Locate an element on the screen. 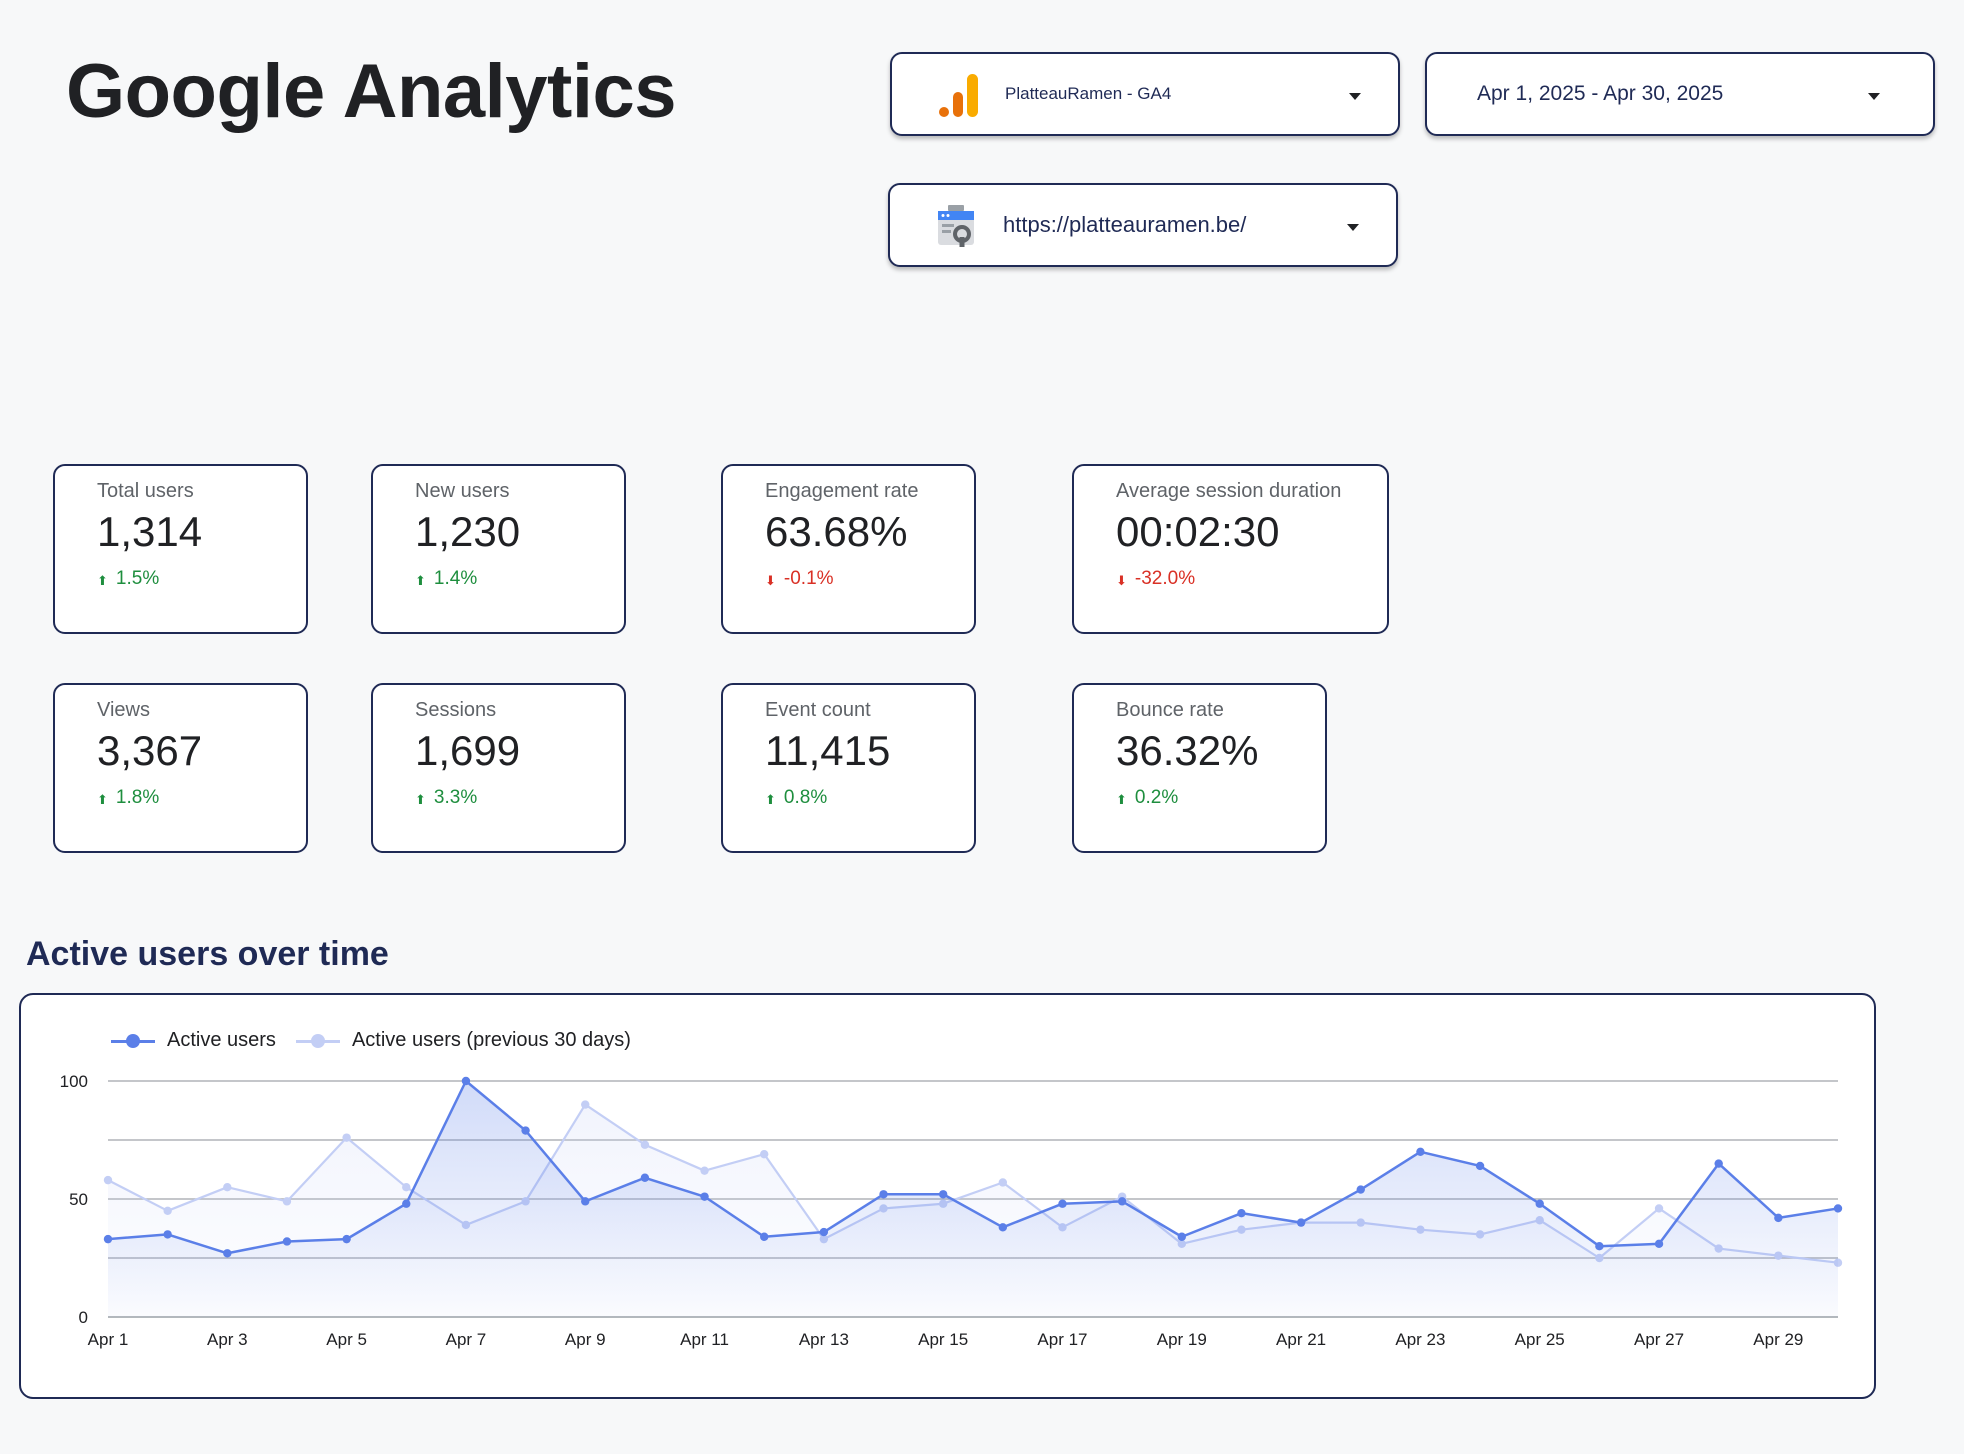  kpi-delta: ⬆ 1.5% is located at coordinates (128, 578).